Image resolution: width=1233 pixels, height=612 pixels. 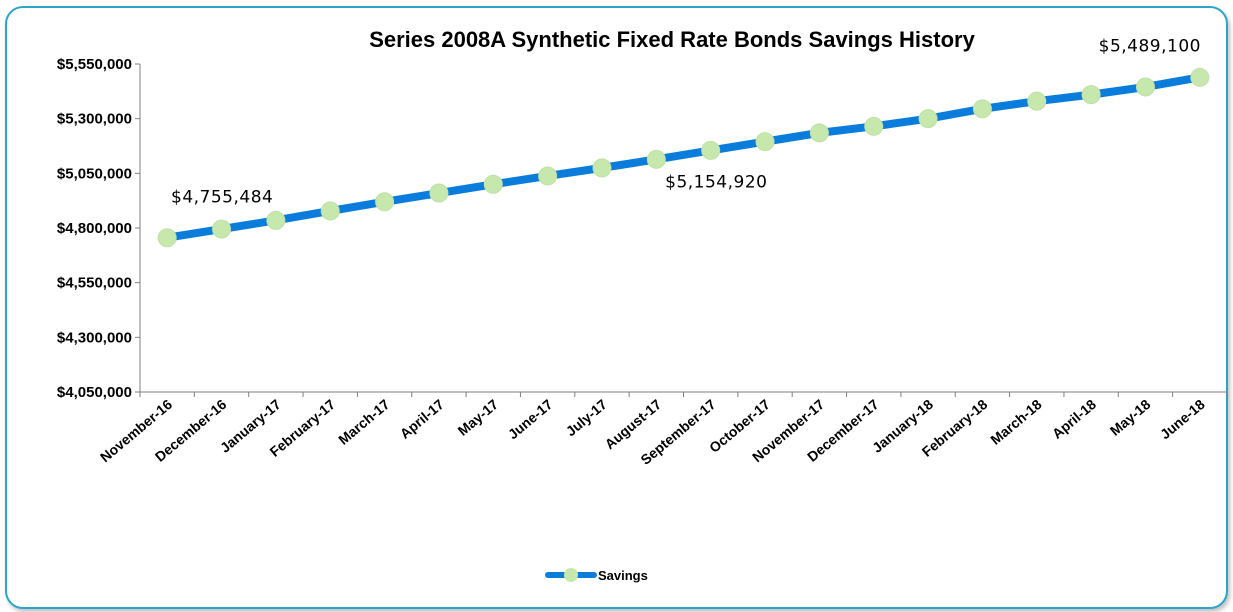 I want to click on legend-marker, so click(x=571, y=575).